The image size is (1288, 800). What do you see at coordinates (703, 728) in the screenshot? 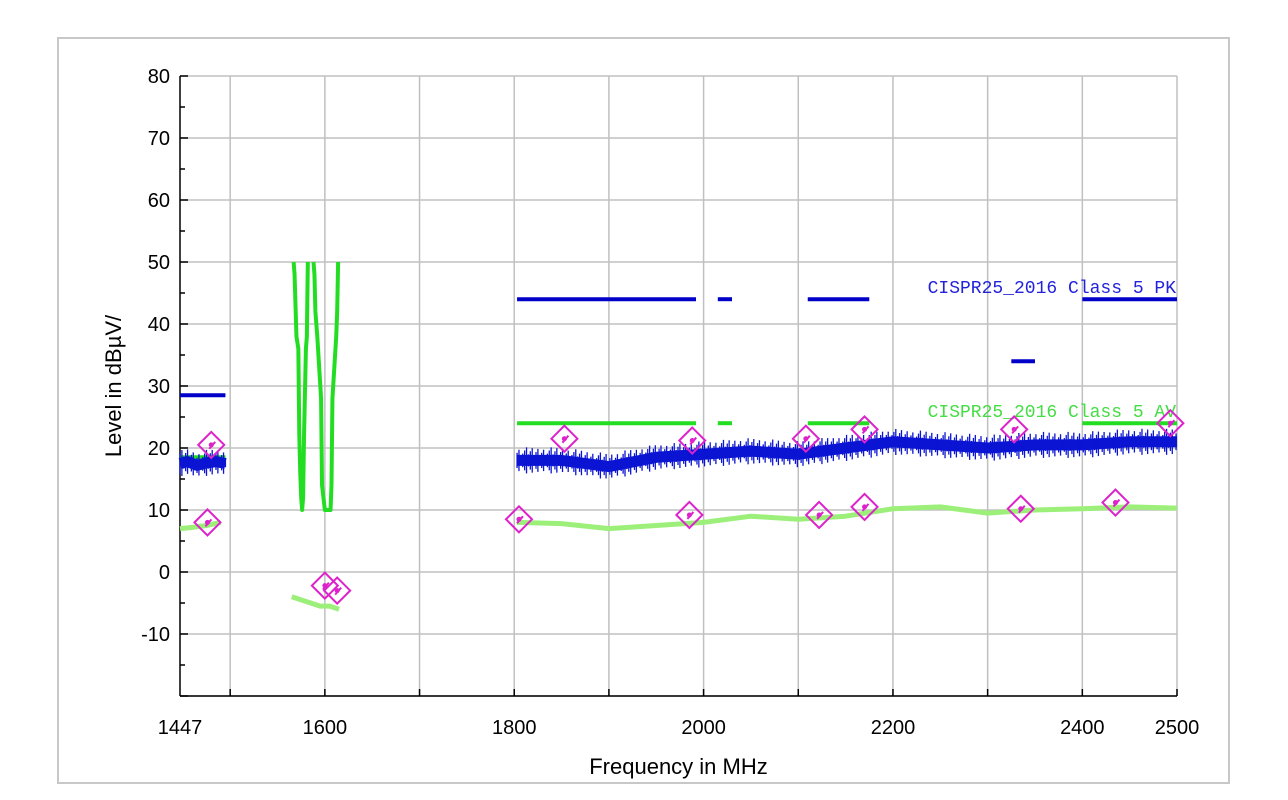
I see `x-tick-label: 2000` at bounding box center [703, 728].